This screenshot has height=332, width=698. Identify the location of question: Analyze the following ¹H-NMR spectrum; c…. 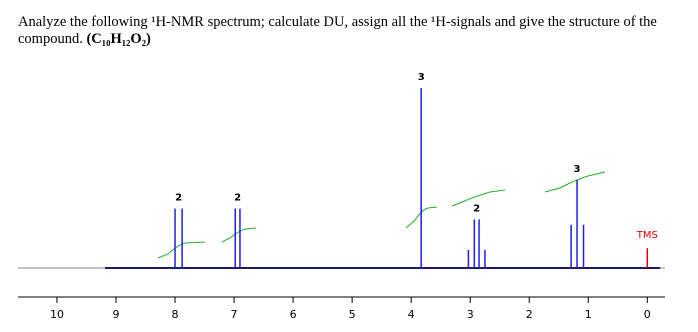
(353, 31).